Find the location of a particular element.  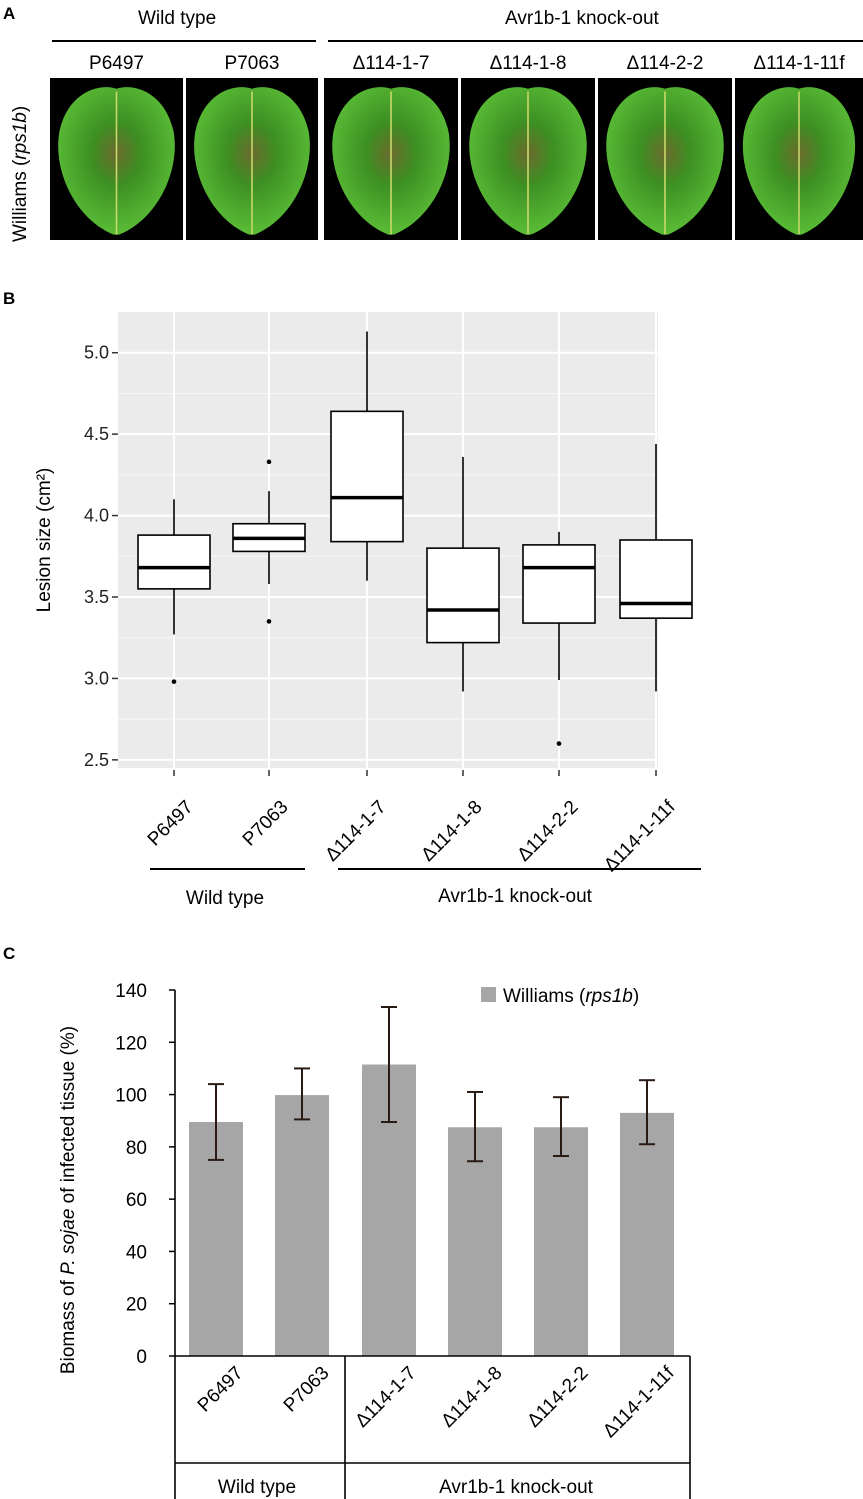

legend-label: Williams (rps1b) is located at coordinates (571, 996).